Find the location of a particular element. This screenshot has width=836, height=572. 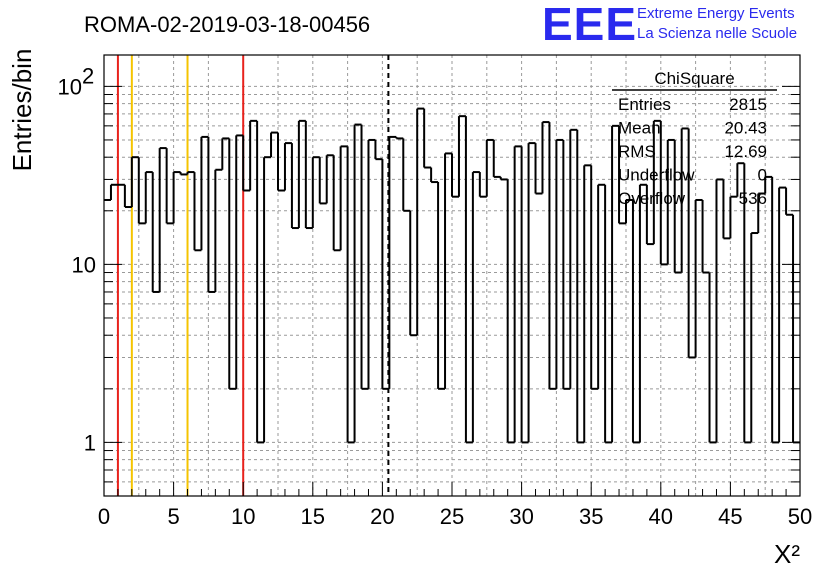

stats-row-value: 20.43 is located at coordinates (745, 128).